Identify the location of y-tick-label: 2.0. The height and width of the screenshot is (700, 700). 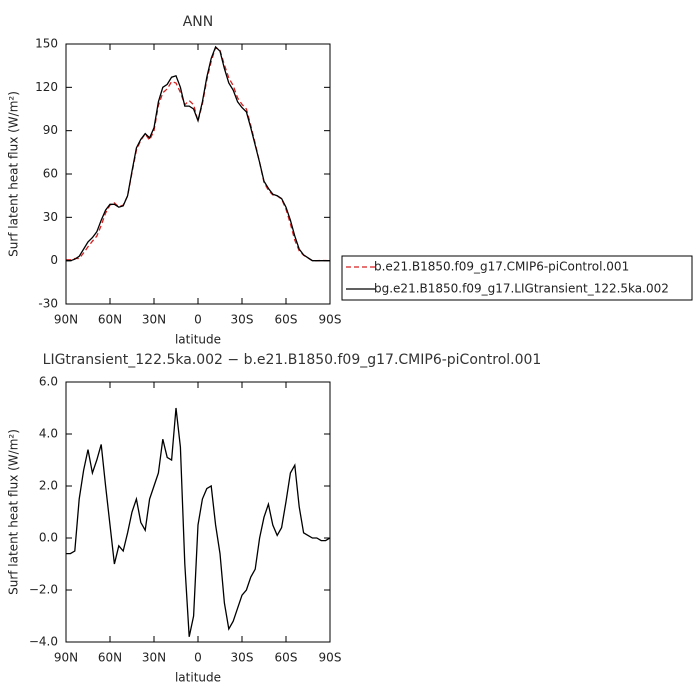
(48, 486).